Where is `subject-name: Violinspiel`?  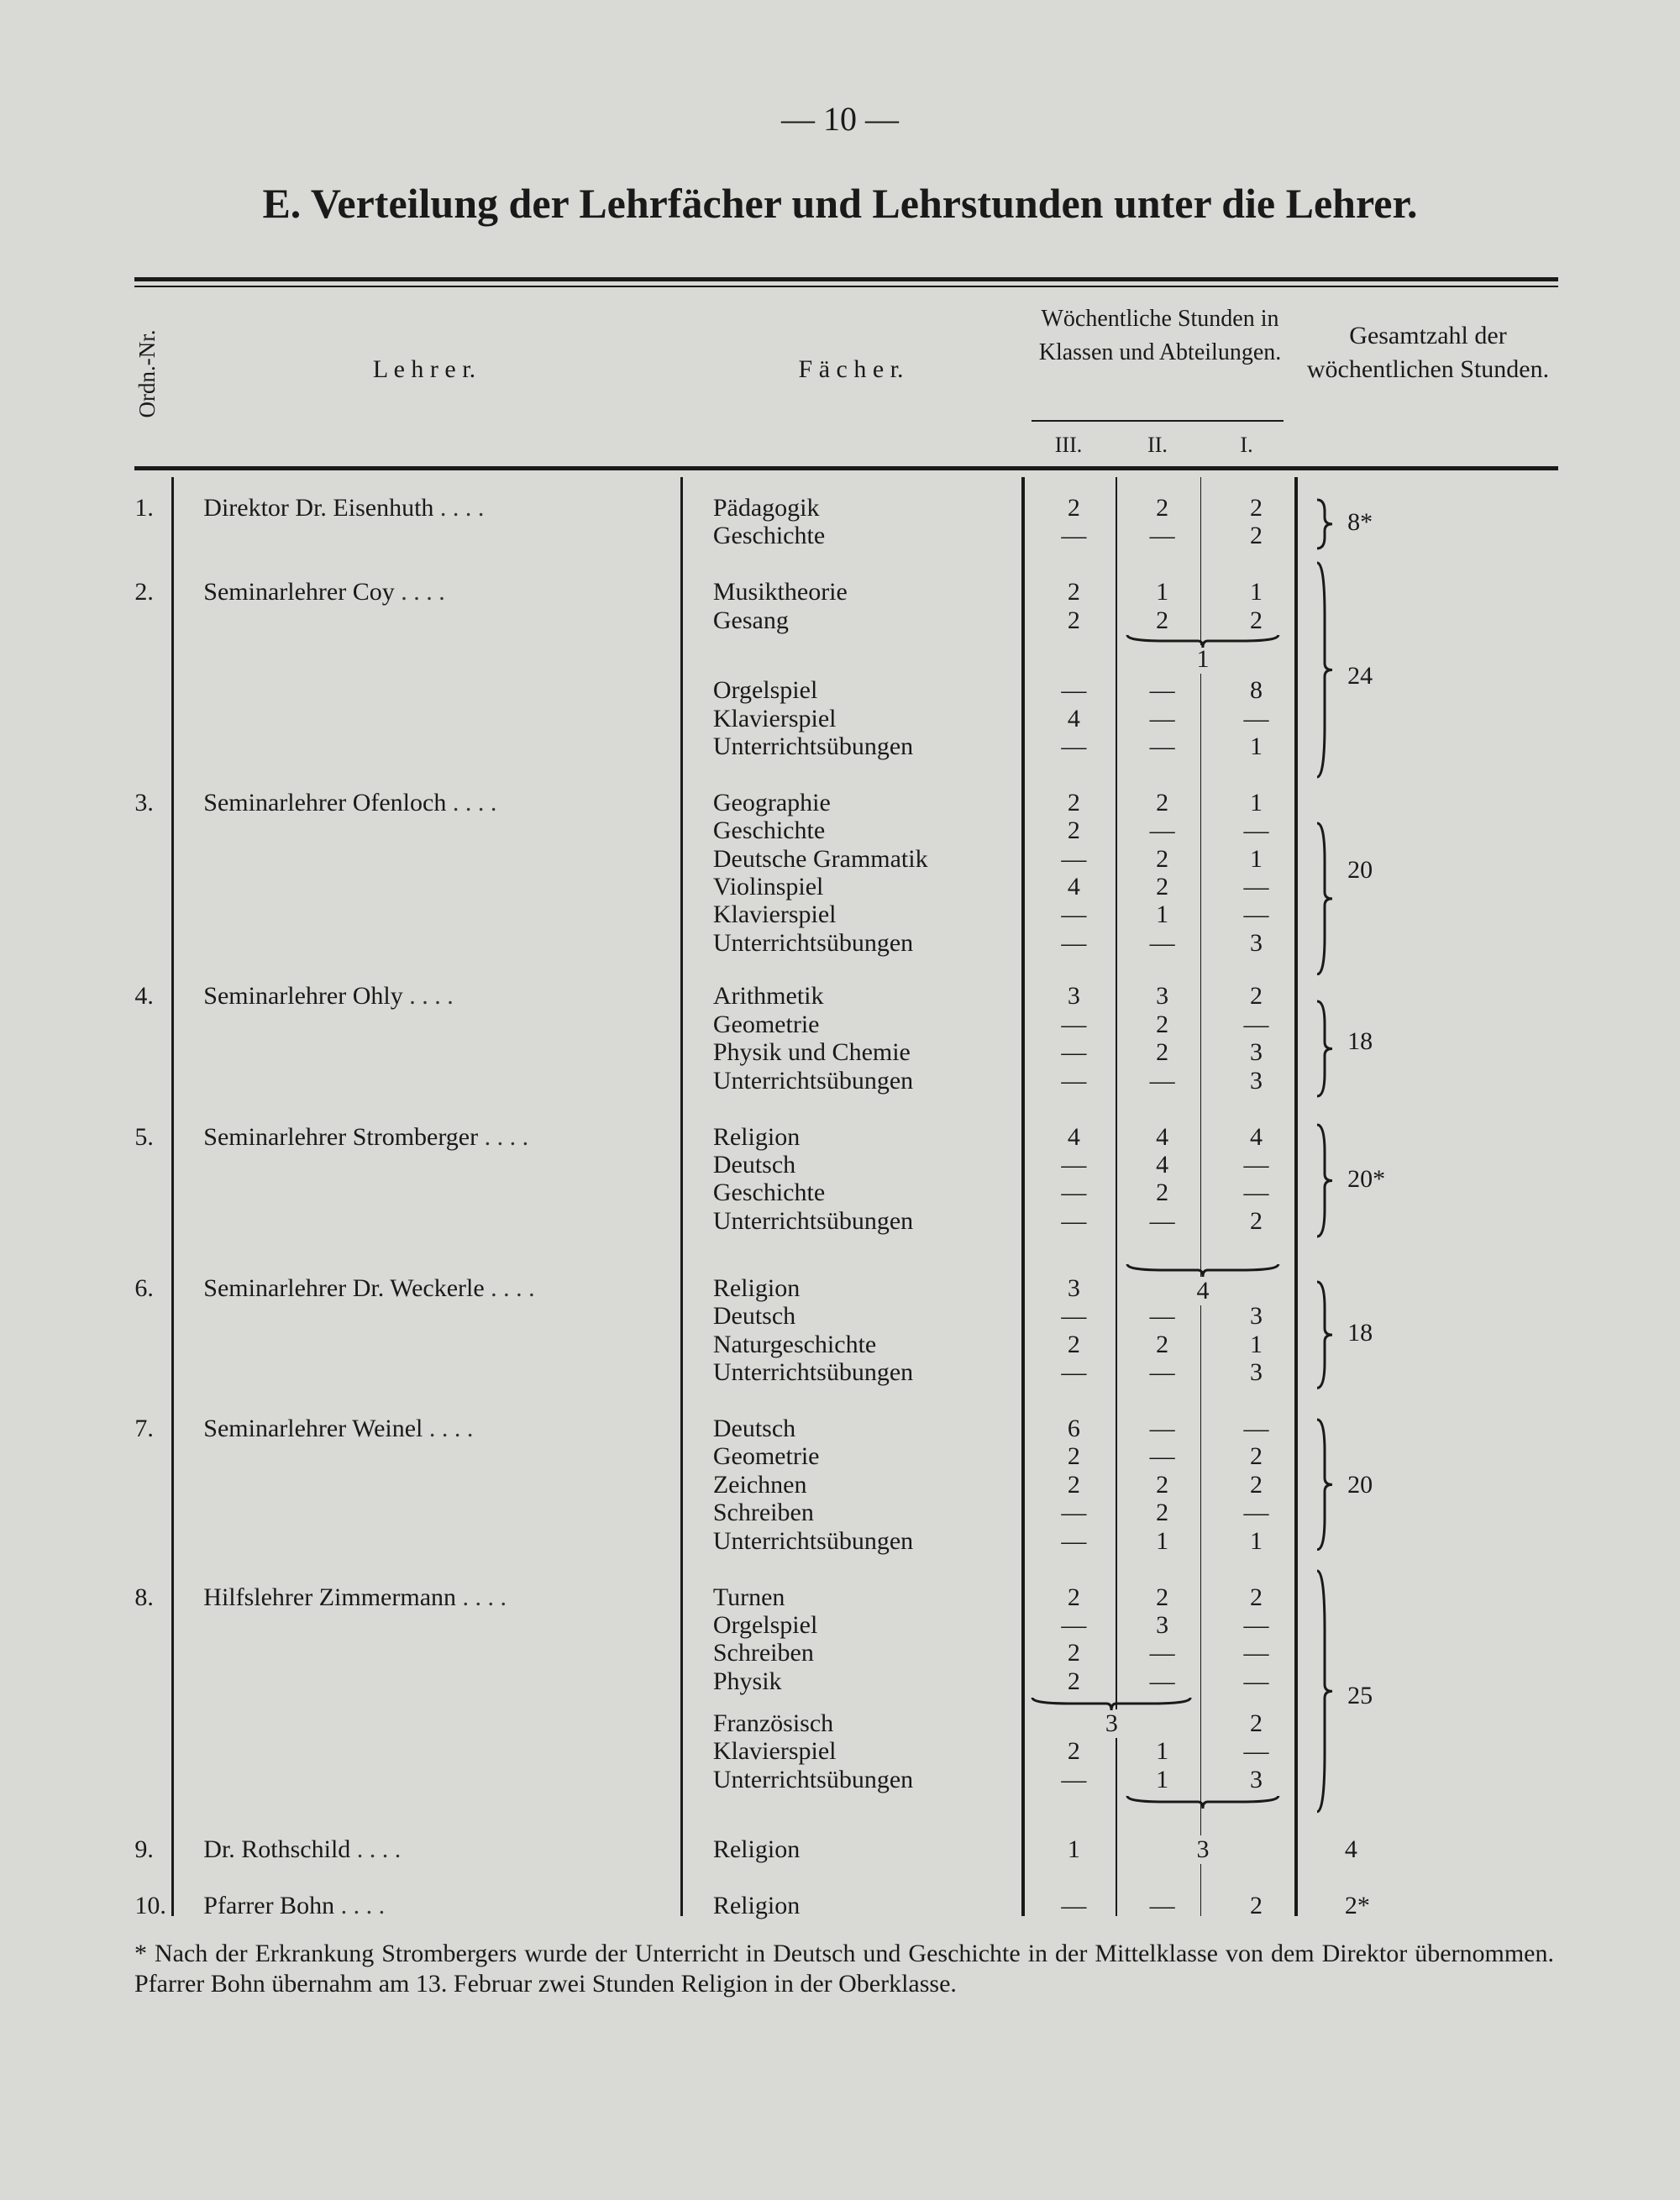
subject-name: Violinspiel is located at coordinates (768, 887).